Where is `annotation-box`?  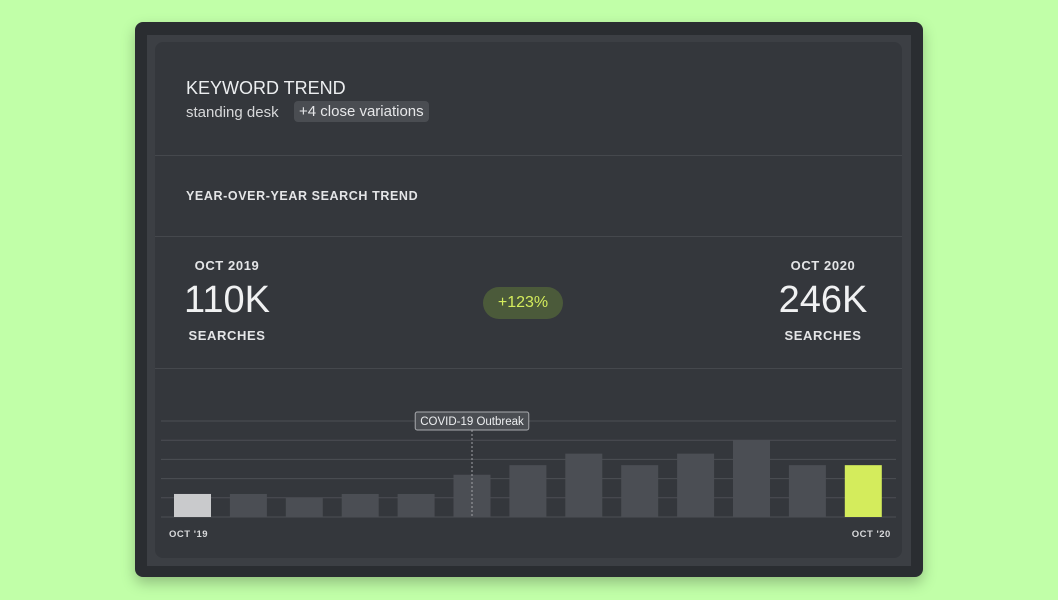 annotation-box is located at coordinates (472, 421).